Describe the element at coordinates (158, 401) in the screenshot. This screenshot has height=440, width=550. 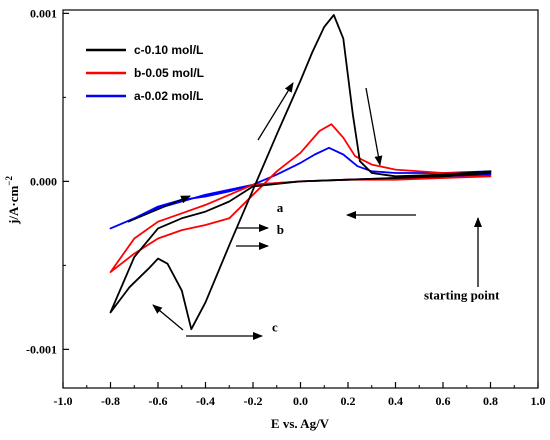
I see `x-tick-label: -0.6` at that location.